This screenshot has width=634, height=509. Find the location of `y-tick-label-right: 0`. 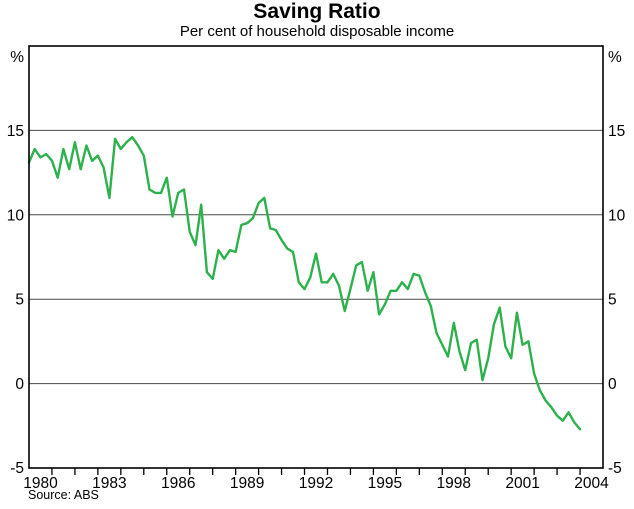

y-tick-label-right: 0 is located at coordinates (612, 384).